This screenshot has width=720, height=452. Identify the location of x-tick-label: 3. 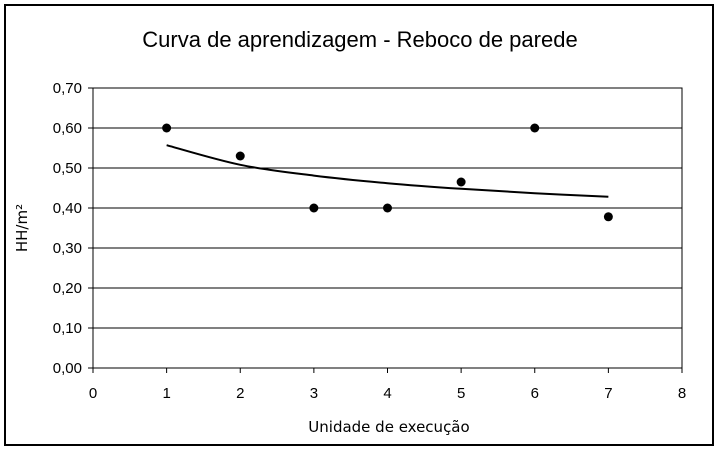
(314, 393).